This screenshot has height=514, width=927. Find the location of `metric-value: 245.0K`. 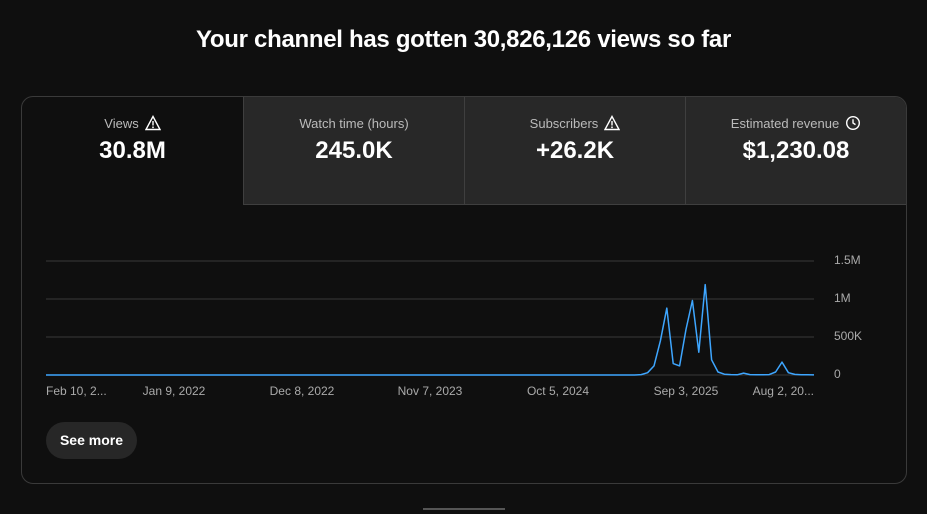

metric-value: 245.0K is located at coordinates (354, 150).